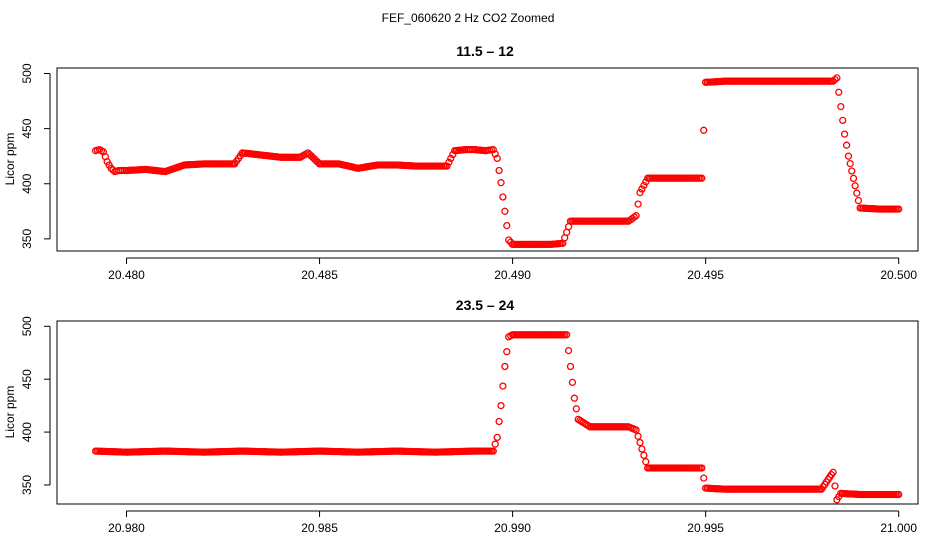  I want to click on figure-title: FEF_060620 2 Hz CO2 Zoomed, so click(468, 18).